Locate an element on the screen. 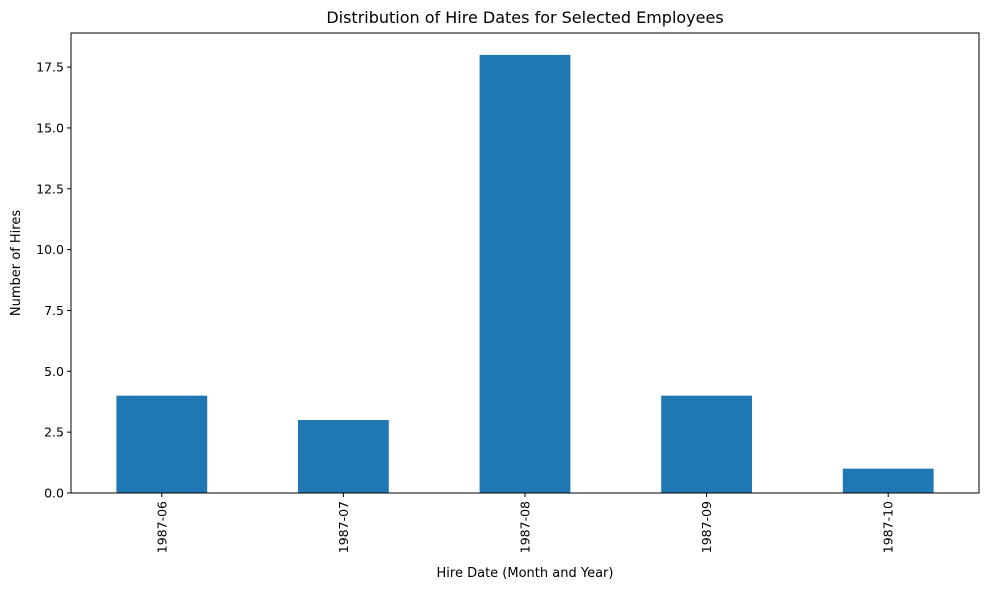  y-axis-ticks: 0.0 2.5 5.0 7.5 10.0 12.5 15.0 17.5 is located at coordinates (53, 280).